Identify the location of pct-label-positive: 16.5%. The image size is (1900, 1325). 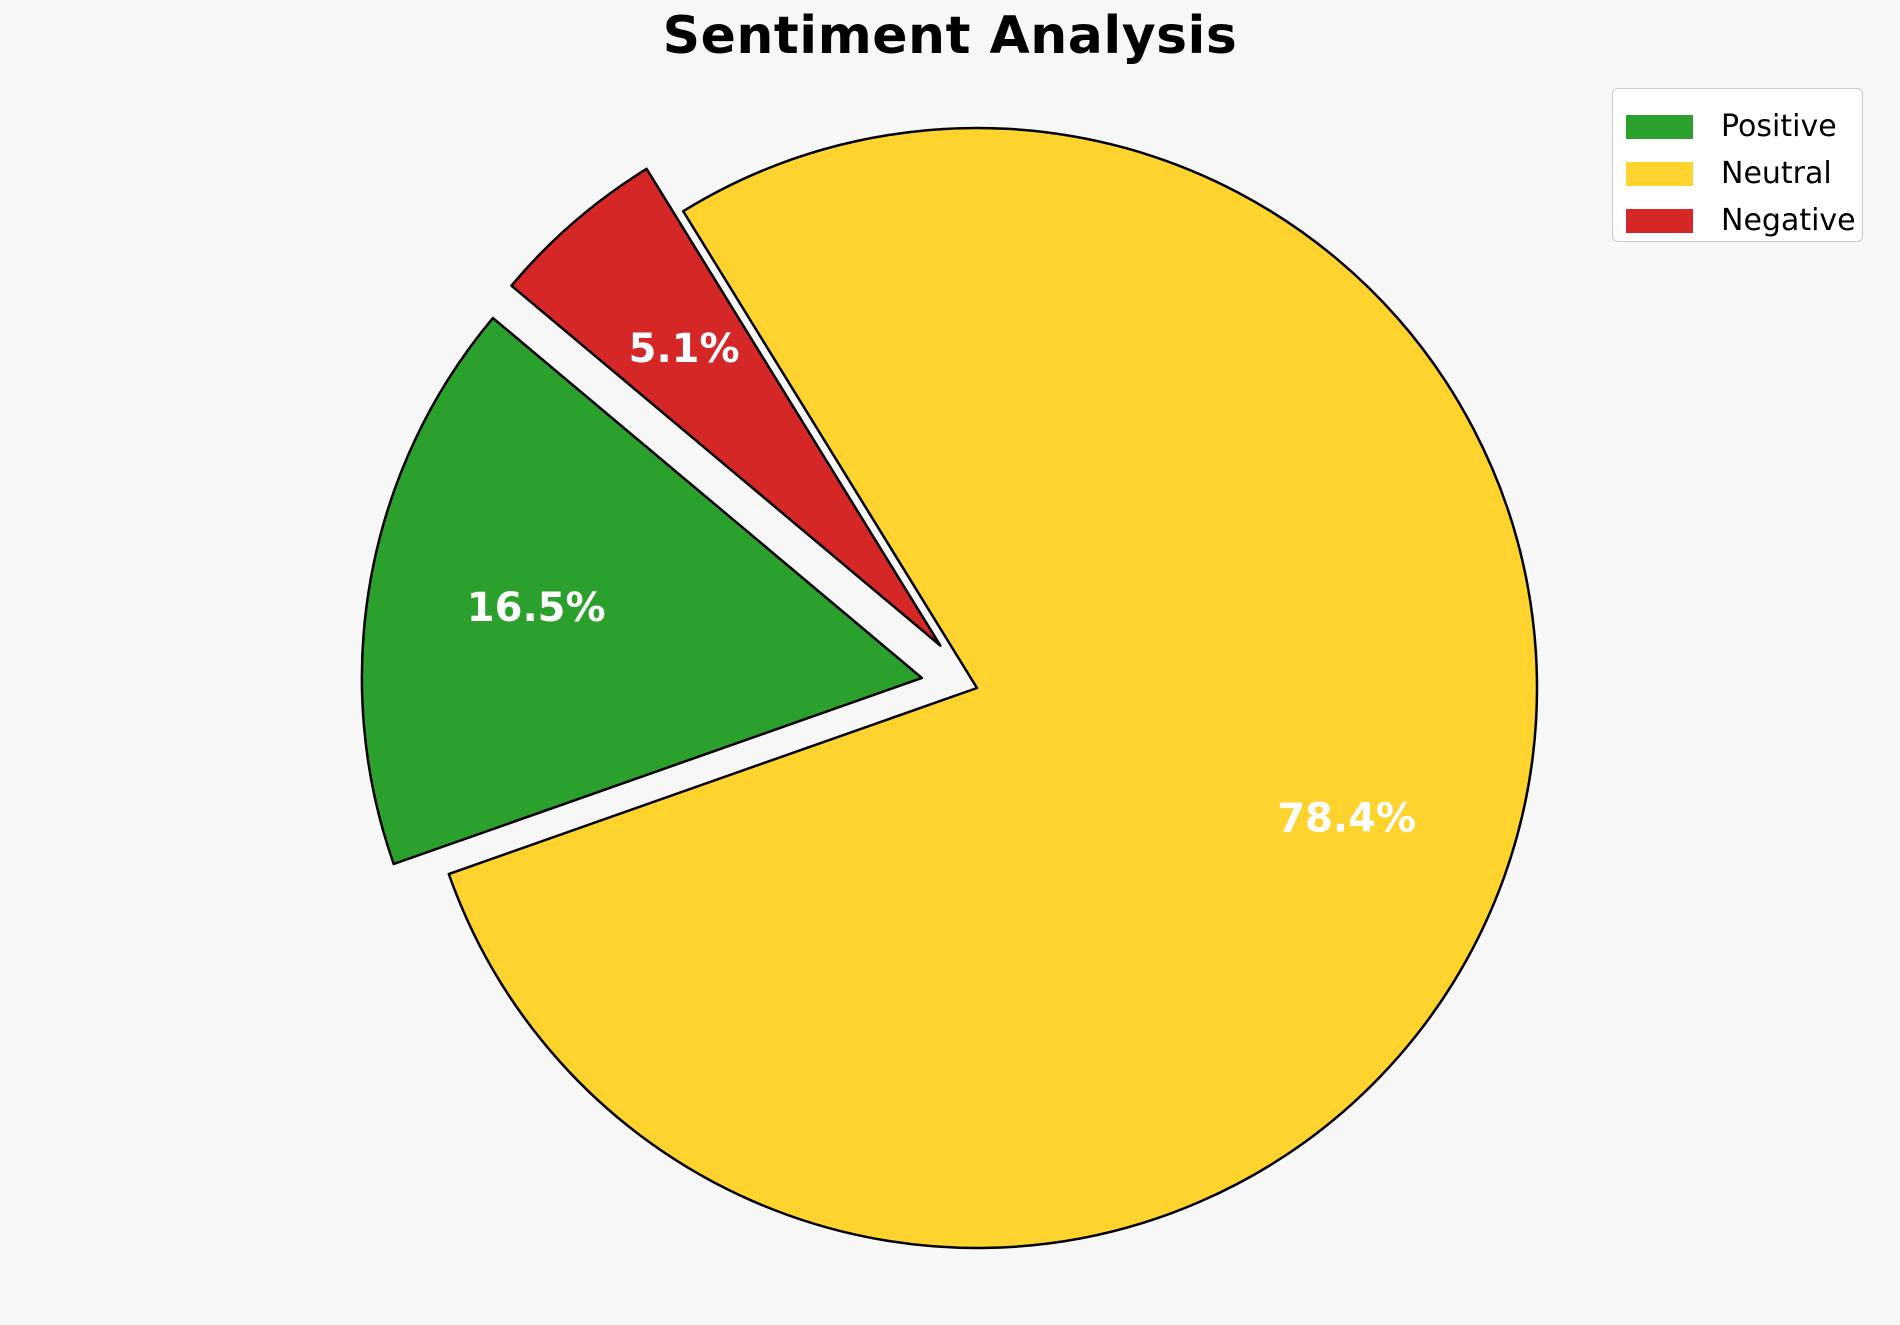
(536, 608).